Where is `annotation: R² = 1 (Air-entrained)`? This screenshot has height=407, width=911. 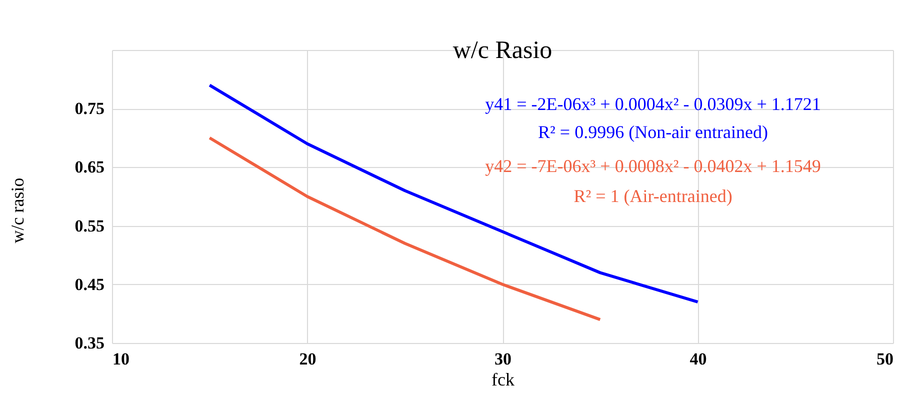 annotation: R² = 1 (Air-entrained) is located at coordinates (653, 196).